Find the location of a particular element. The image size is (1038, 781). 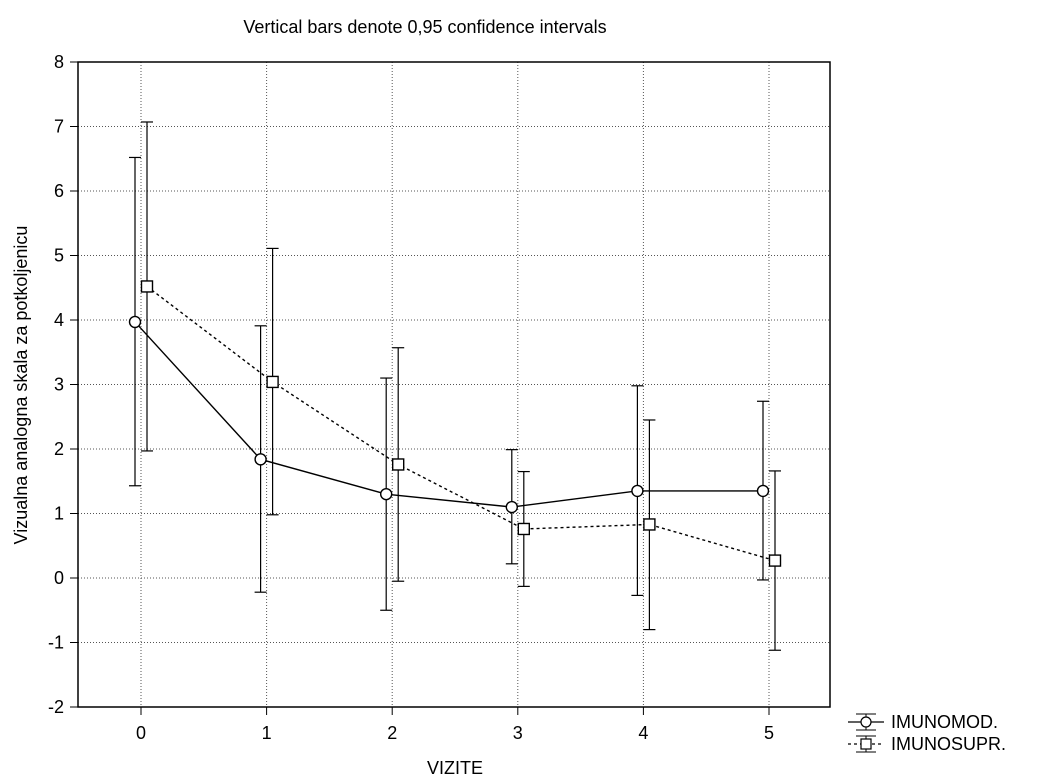

y-tick-label: 0 is located at coordinates (59, 578).